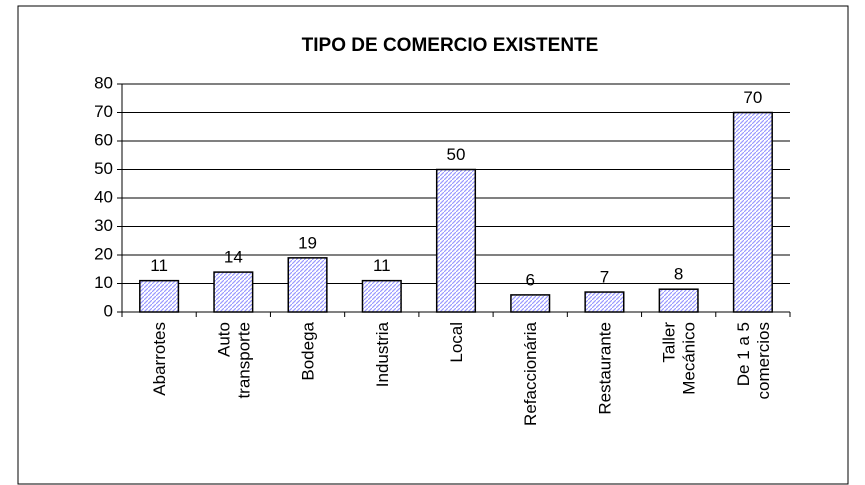 The image size is (865, 485). Describe the element at coordinates (103, 225) in the screenshot. I see `y-tick-label: 30` at that location.